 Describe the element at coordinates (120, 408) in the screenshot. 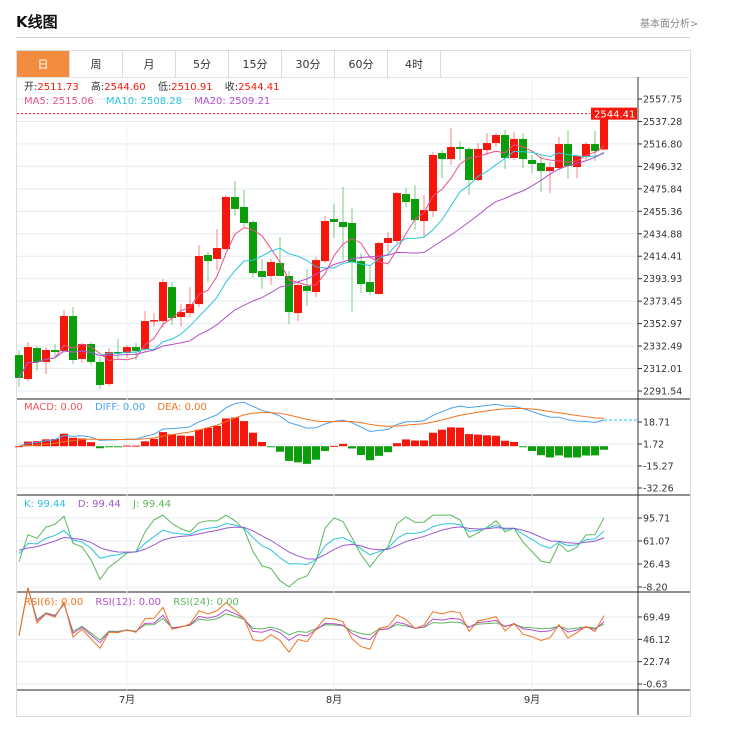

I see `macd-legend: MACD: 0.00 DIFF: 0.00 DEA: 0.00` at that location.